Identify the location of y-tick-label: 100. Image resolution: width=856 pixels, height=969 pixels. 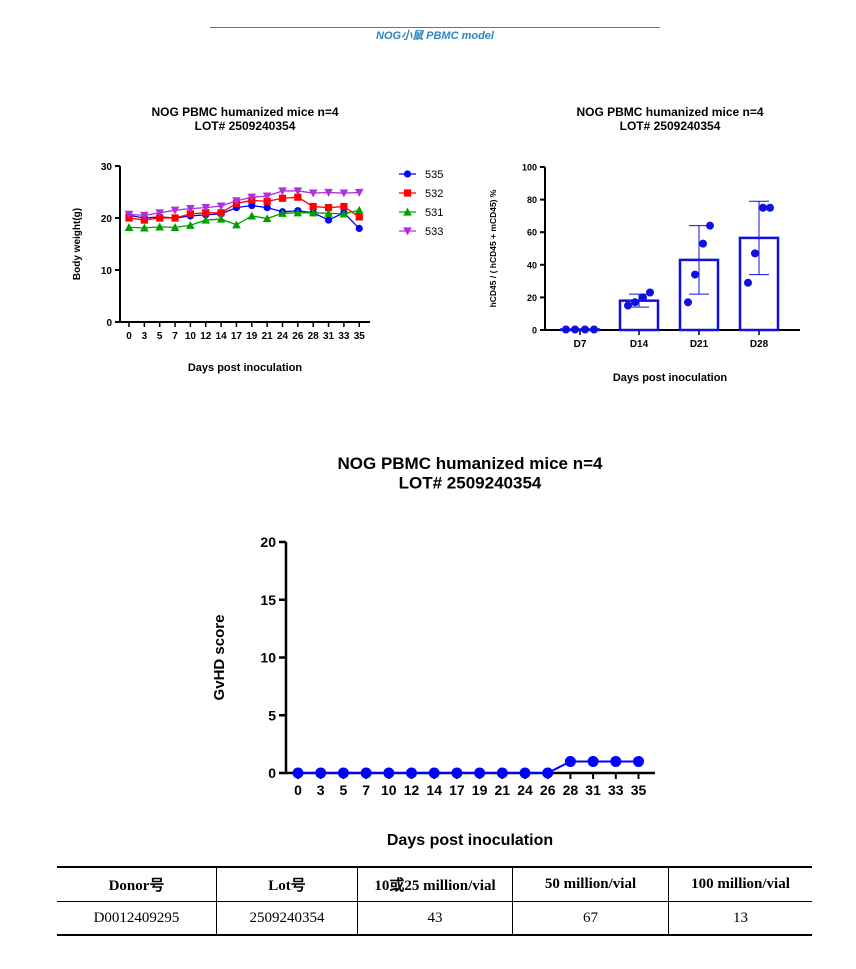
(529, 168).